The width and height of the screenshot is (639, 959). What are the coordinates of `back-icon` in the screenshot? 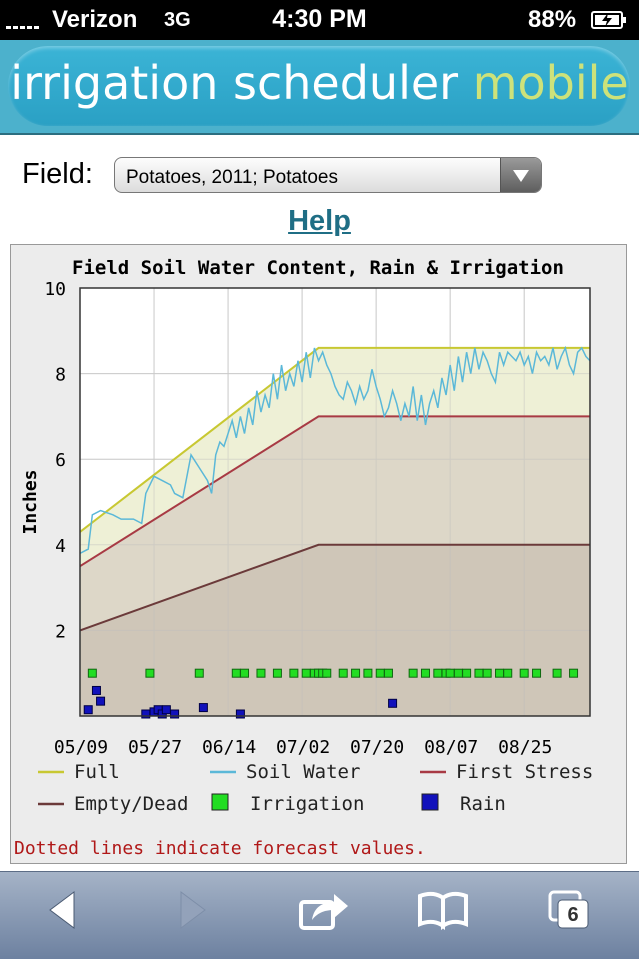 It's located at (64, 910).